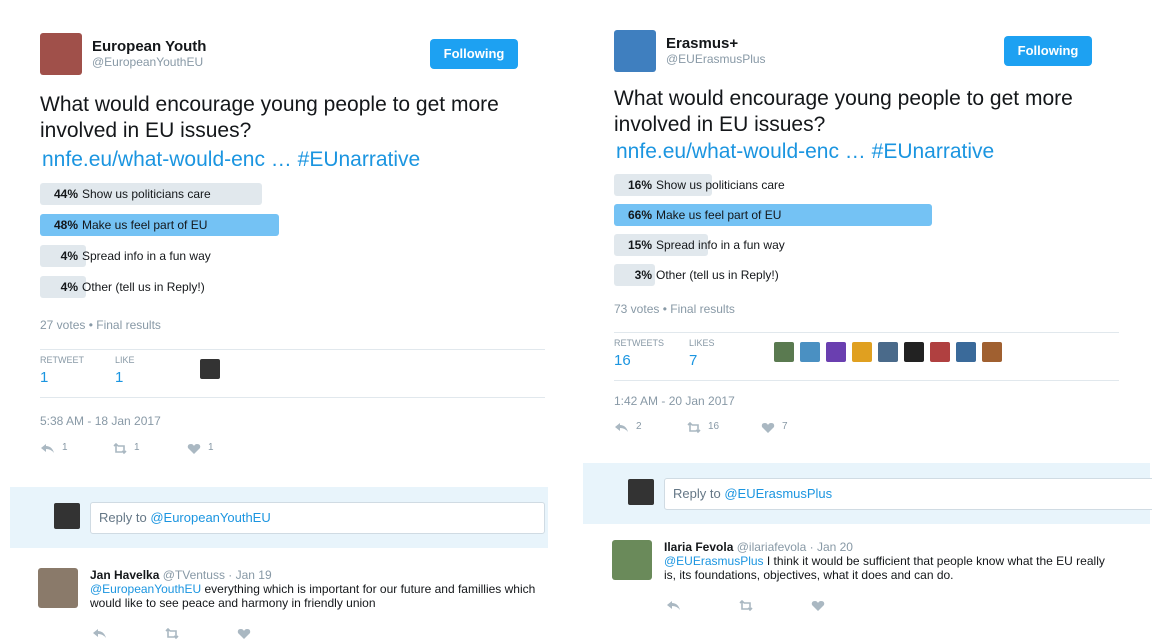  What do you see at coordinates (65, 447) in the screenshot?
I see `reply-count: 1` at bounding box center [65, 447].